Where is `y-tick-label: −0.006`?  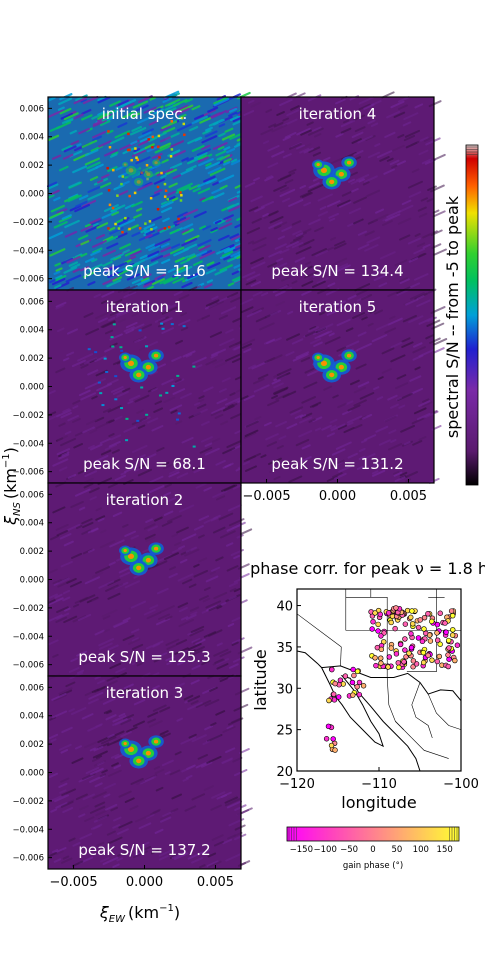 y-tick-label: −0.006 is located at coordinates (28, 666).